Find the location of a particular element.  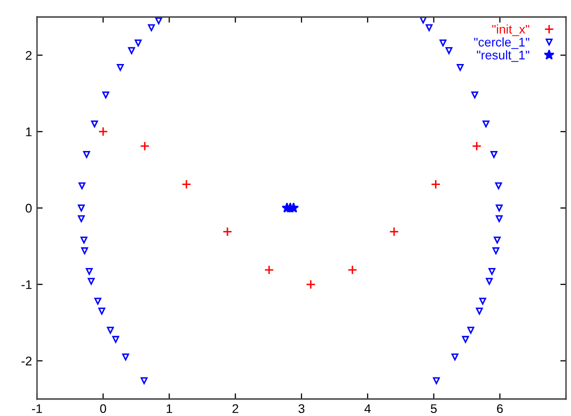

legend-label: "result_1" is located at coordinates (503, 56).